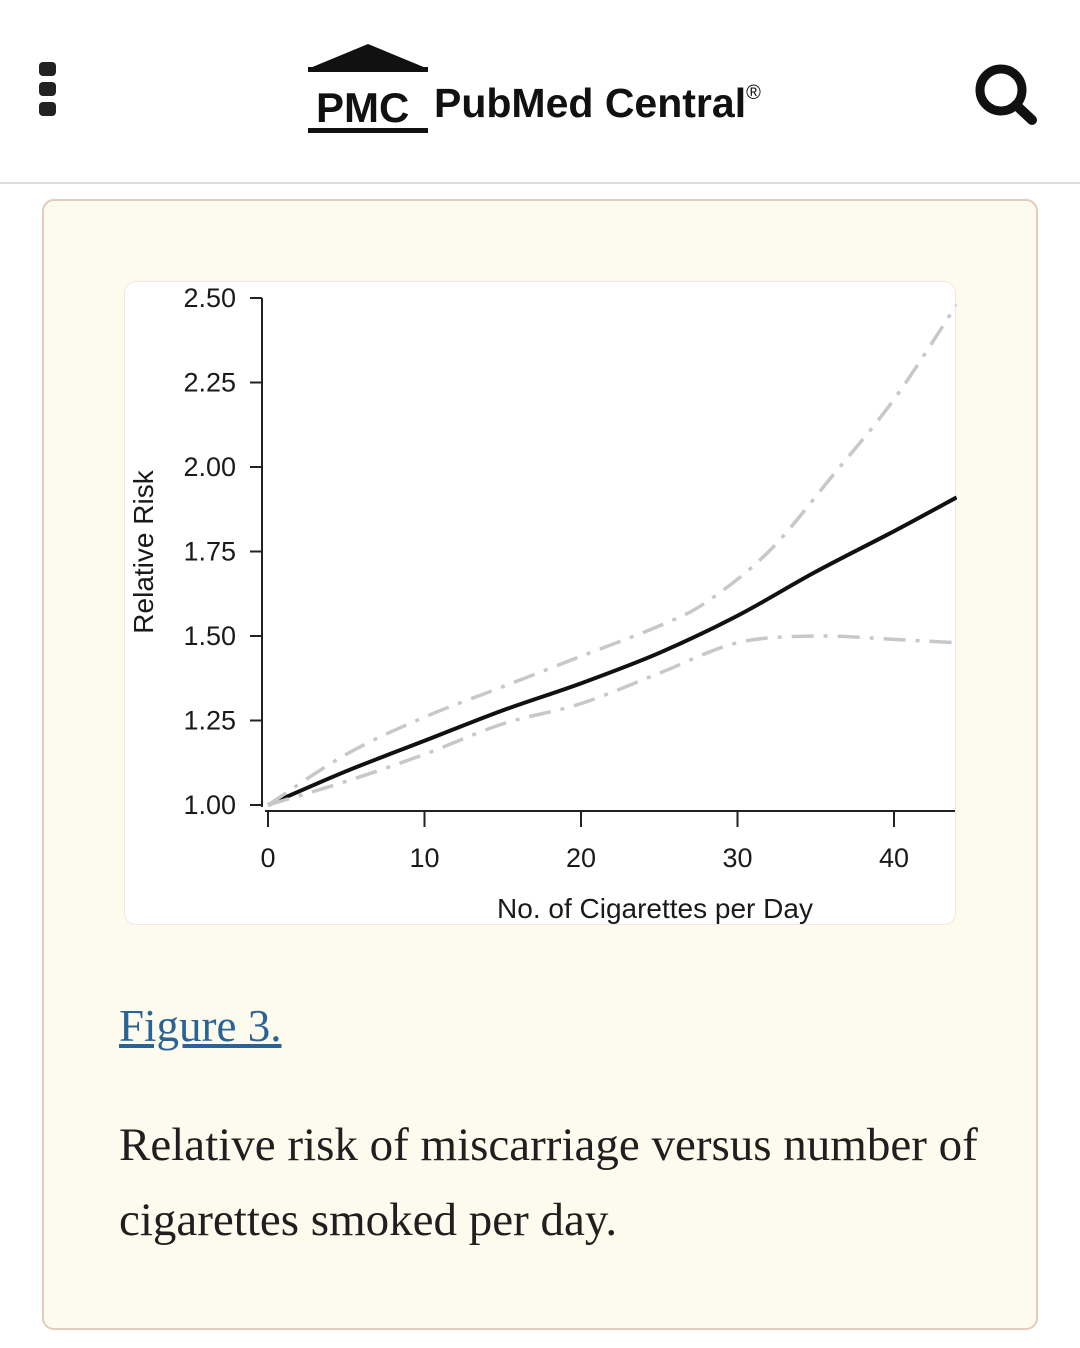 The height and width of the screenshot is (1348, 1080). I want to click on x-tick-label: 40, so click(894, 858).